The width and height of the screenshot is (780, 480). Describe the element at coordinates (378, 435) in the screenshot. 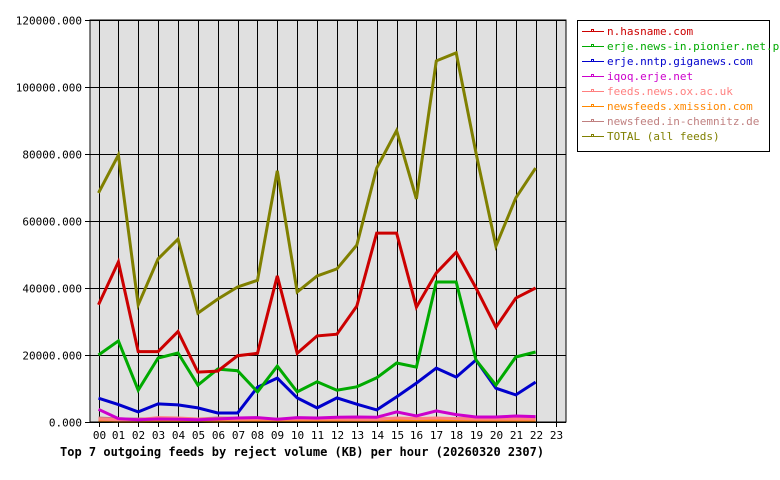

I see `x-tick-label: 14` at that location.